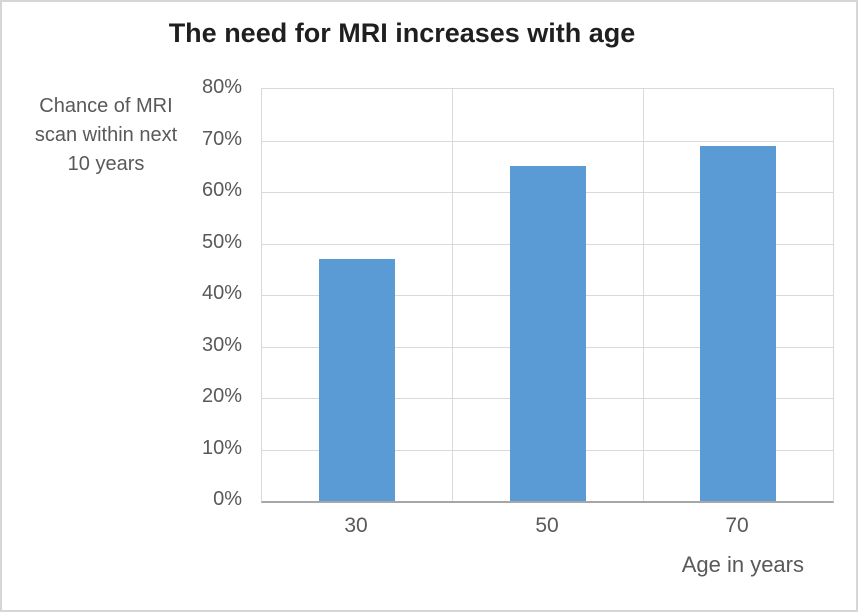 The image size is (862, 616). Describe the element at coordinates (356, 525) in the screenshot. I see `x-tick-label-30: 30` at that location.